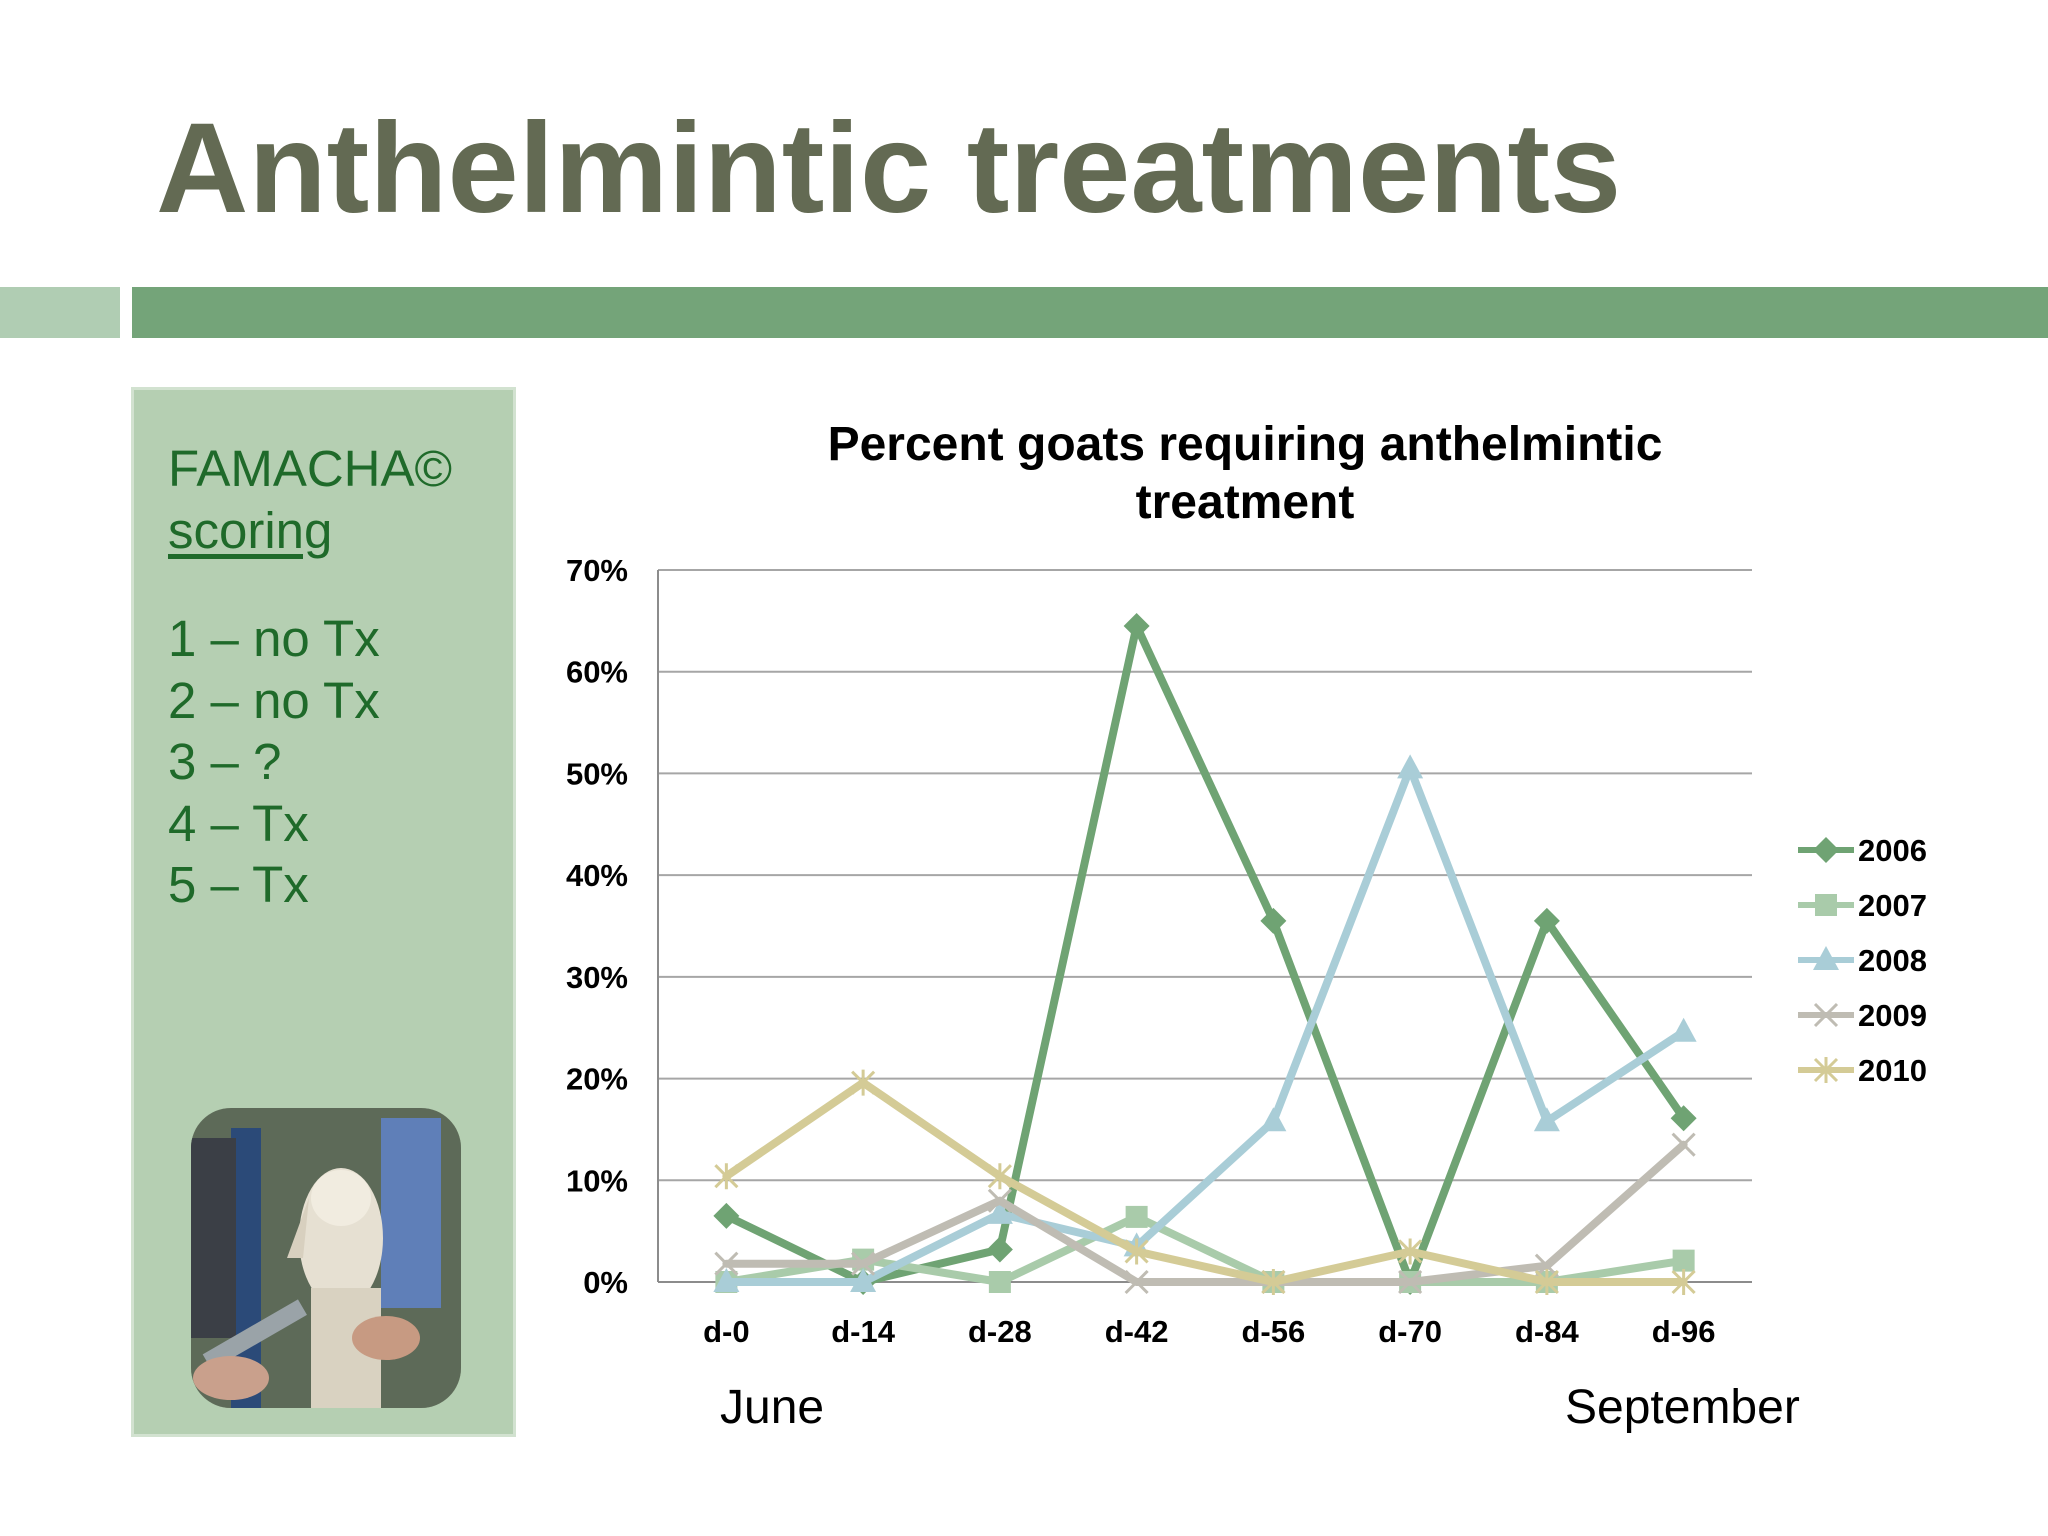 Image resolution: width=2048 pixels, height=1536 pixels. What do you see at coordinates (597, 875) in the screenshot?
I see `y-tick-label: 40%` at bounding box center [597, 875].